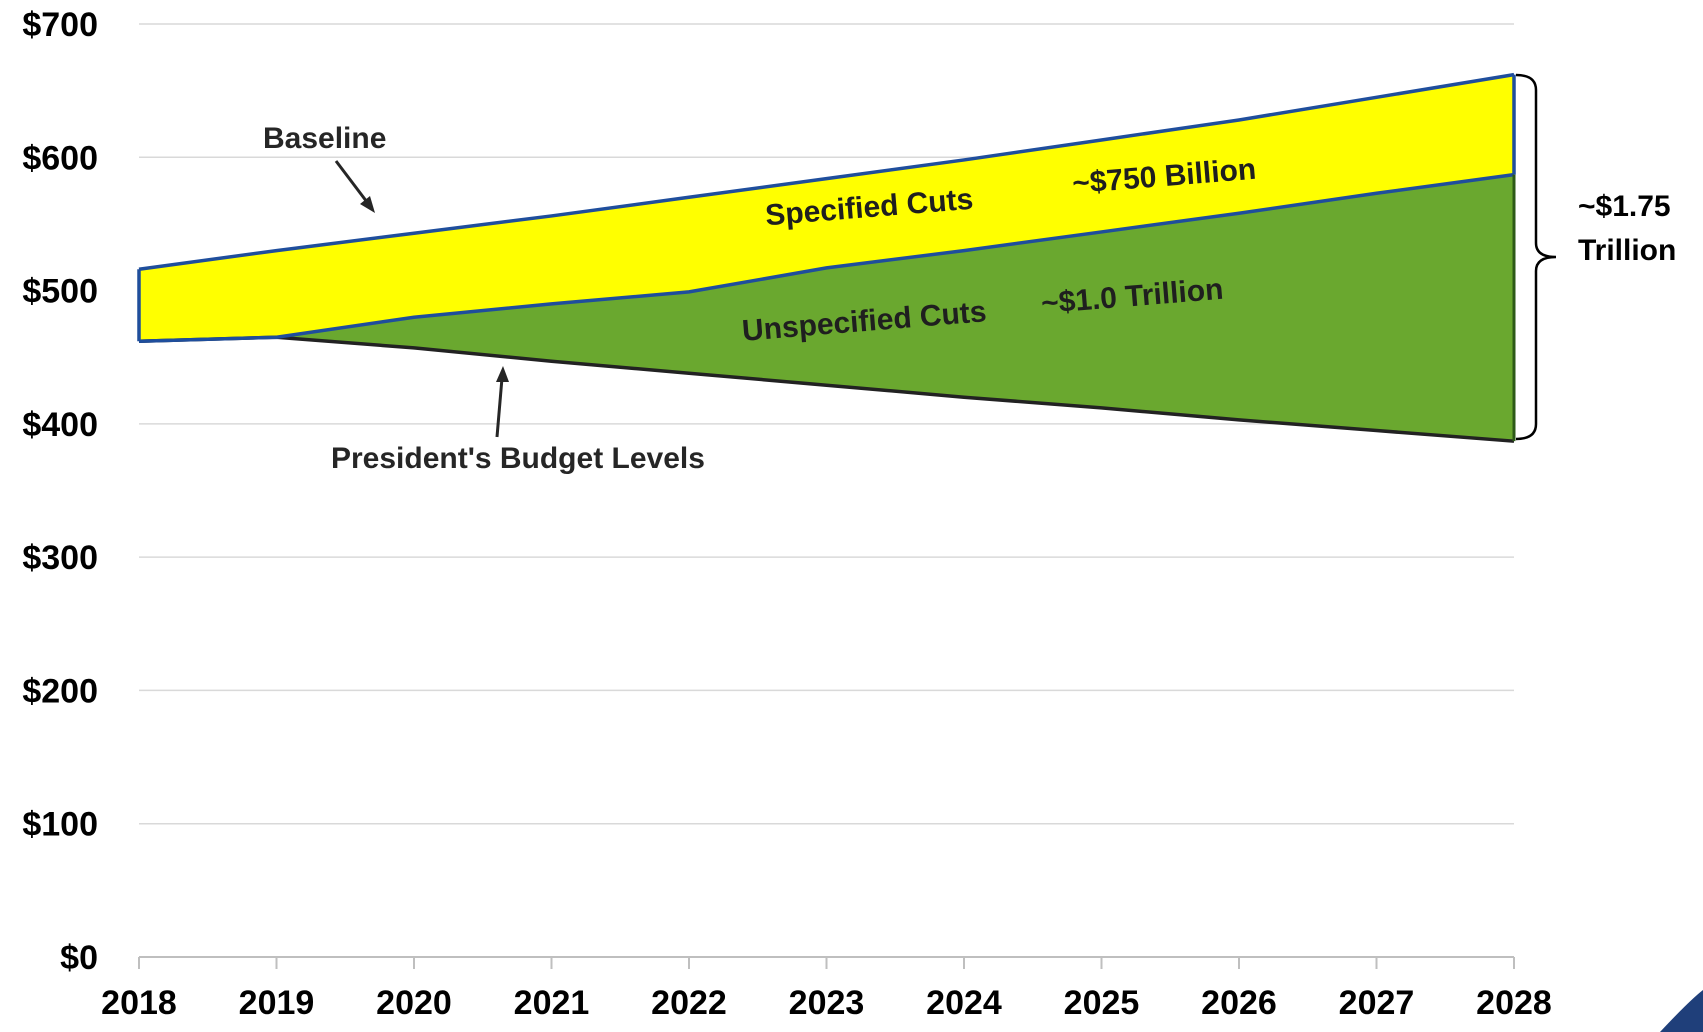 Image resolution: width=1703 pixels, height=1032 pixels. I want to click on x-tick-label: 2022, so click(689, 1003).